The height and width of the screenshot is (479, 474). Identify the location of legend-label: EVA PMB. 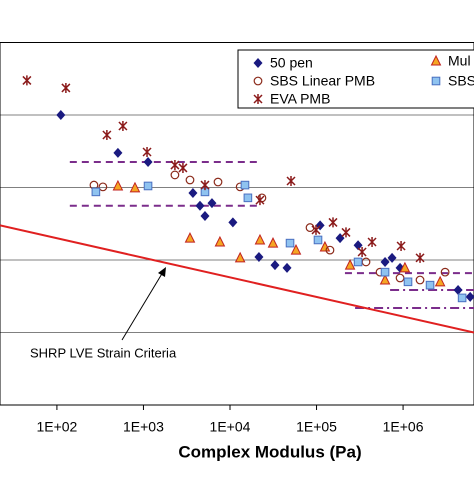
(300, 99).